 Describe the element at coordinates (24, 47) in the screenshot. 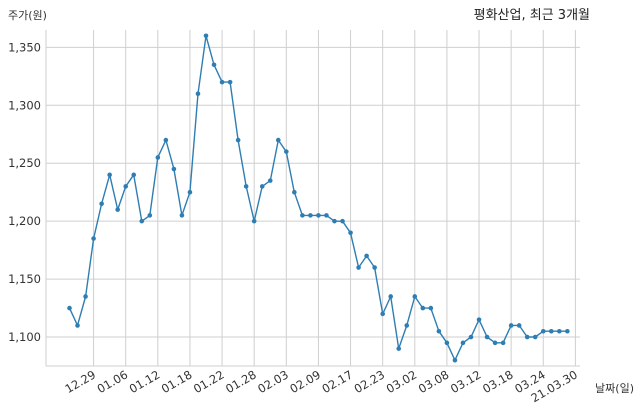

I see `y-tick-label: 1,350` at that location.